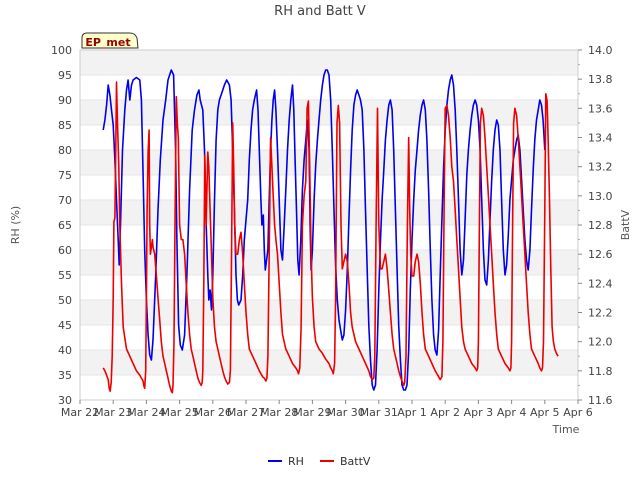 The width and height of the screenshot is (640, 480). Describe the element at coordinates (65, 250) in the screenshot. I see `left-tick-label: 60` at that location.